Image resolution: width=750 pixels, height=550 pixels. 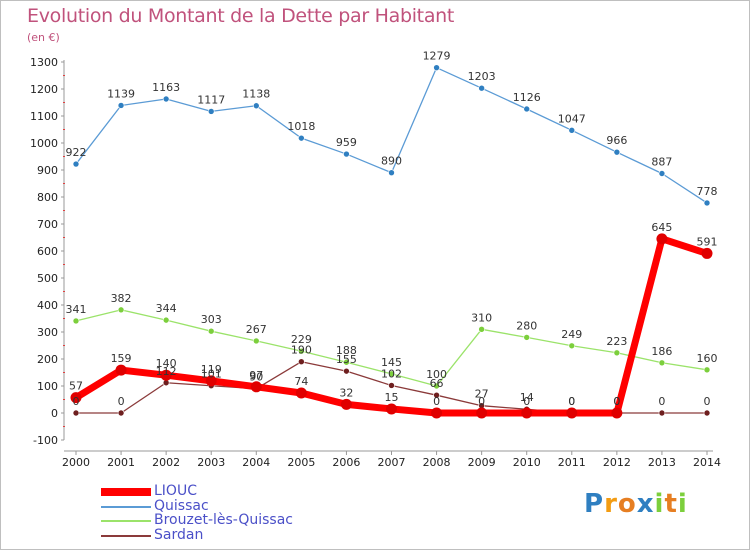 I want to click on x-tick-label: 2014, so click(x=707, y=462).